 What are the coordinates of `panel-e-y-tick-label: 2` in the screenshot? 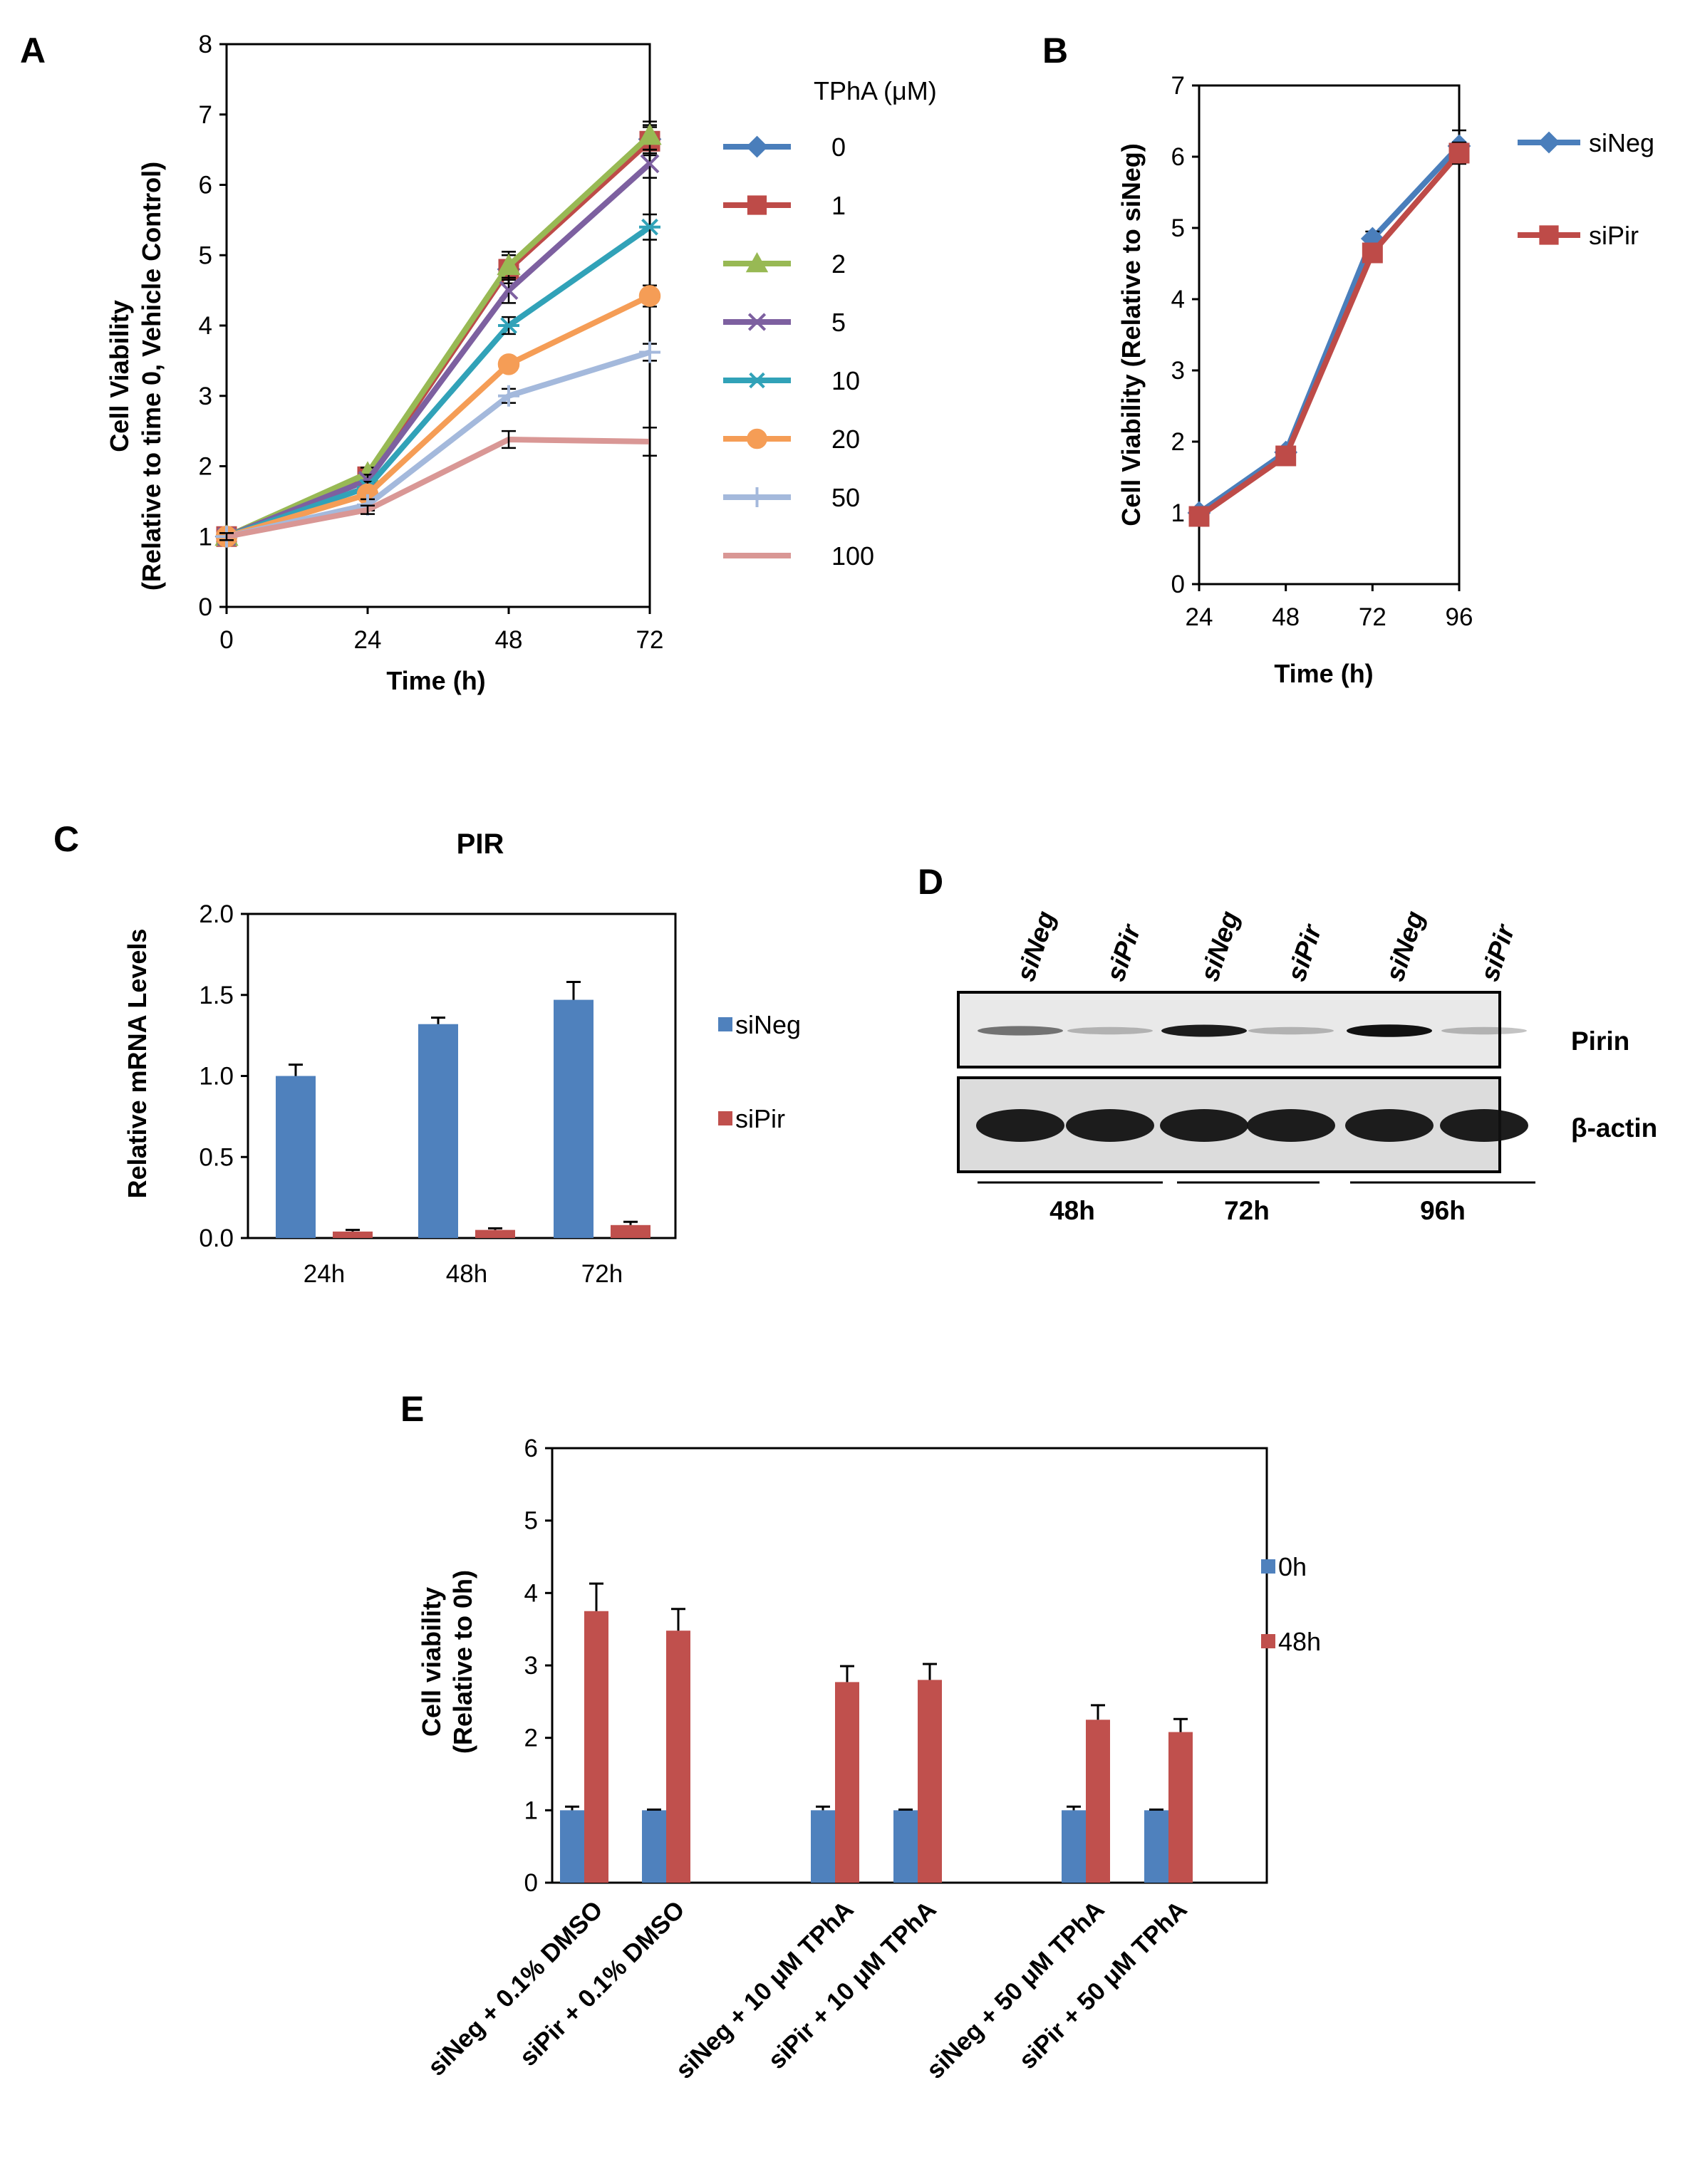 It's located at (531, 1738).